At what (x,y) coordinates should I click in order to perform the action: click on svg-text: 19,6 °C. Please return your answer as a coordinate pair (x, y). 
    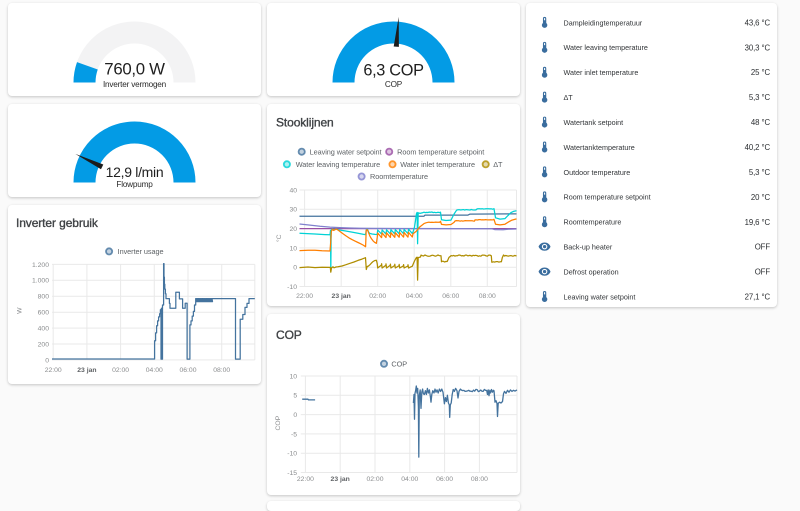
    Looking at the image, I should click on (758, 222).